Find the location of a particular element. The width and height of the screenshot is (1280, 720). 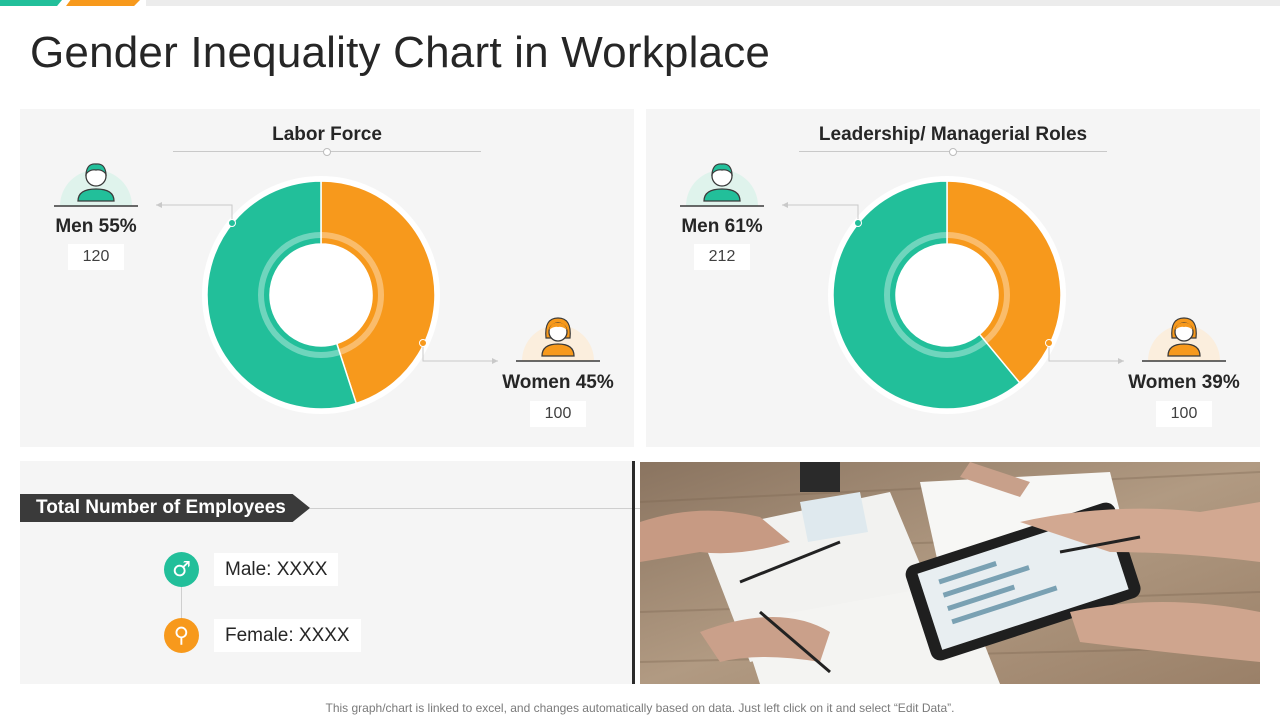

men-count: 212 is located at coordinates (722, 257).